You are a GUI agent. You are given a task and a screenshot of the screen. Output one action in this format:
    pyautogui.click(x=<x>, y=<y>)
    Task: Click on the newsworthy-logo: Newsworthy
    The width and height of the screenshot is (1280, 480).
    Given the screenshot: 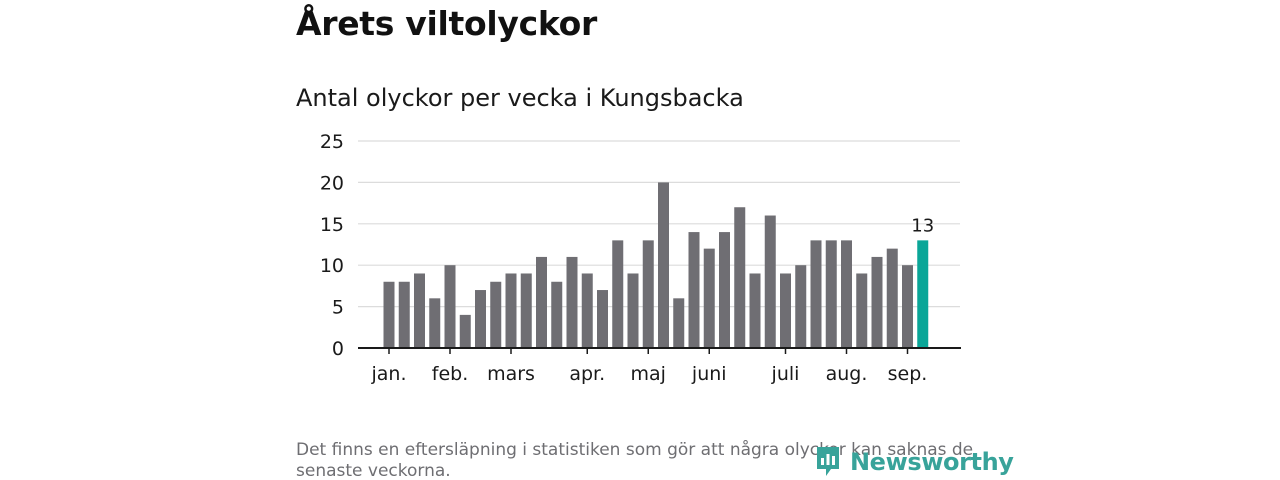 What is the action you would take?
    pyautogui.click(x=914, y=462)
    